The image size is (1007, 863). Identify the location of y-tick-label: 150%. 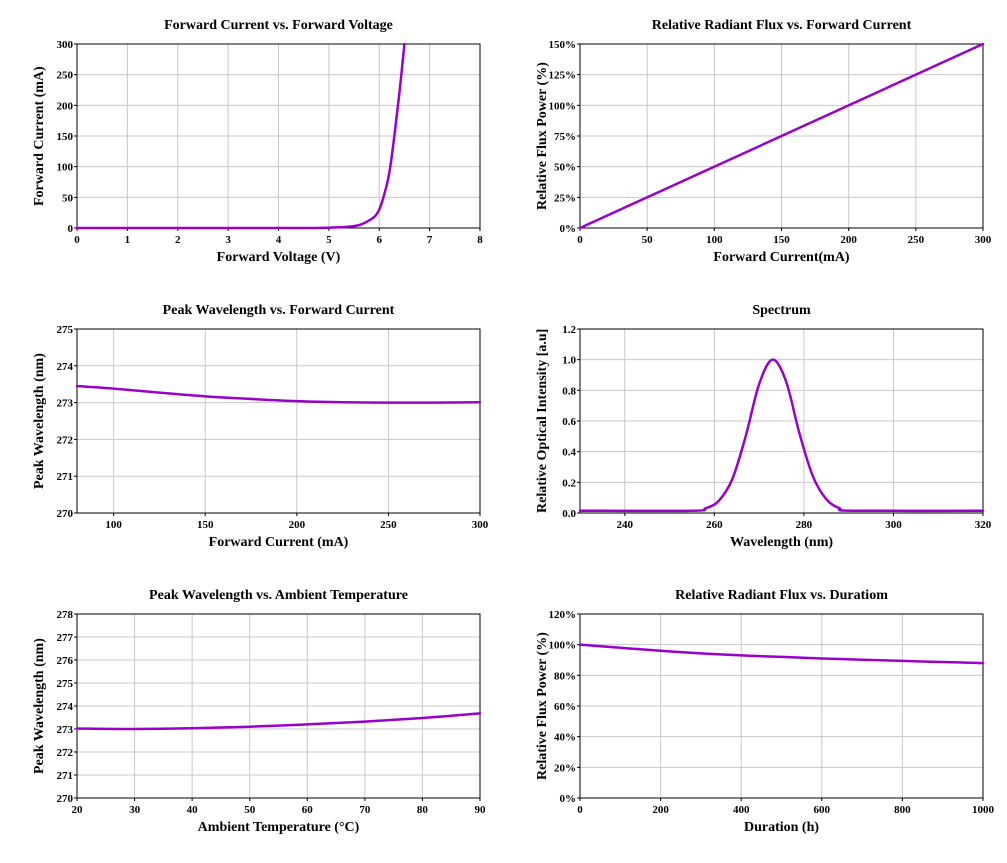
(563, 45).